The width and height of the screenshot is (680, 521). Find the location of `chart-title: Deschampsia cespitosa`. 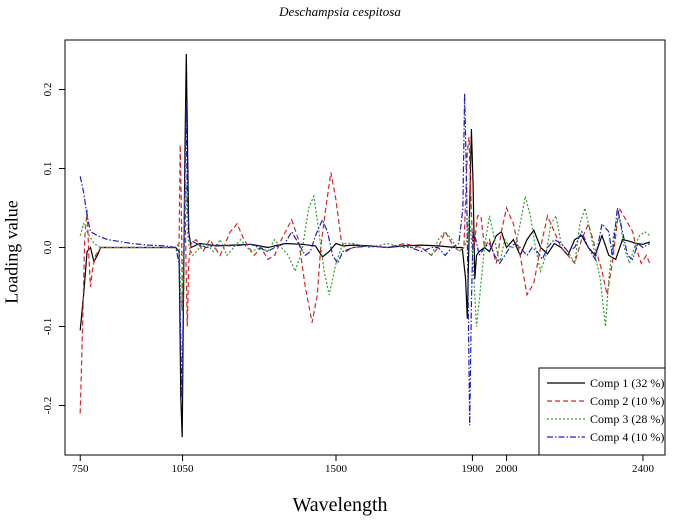

chart-title: Deschampsia cespitosa is located at coordinates (340, 11).